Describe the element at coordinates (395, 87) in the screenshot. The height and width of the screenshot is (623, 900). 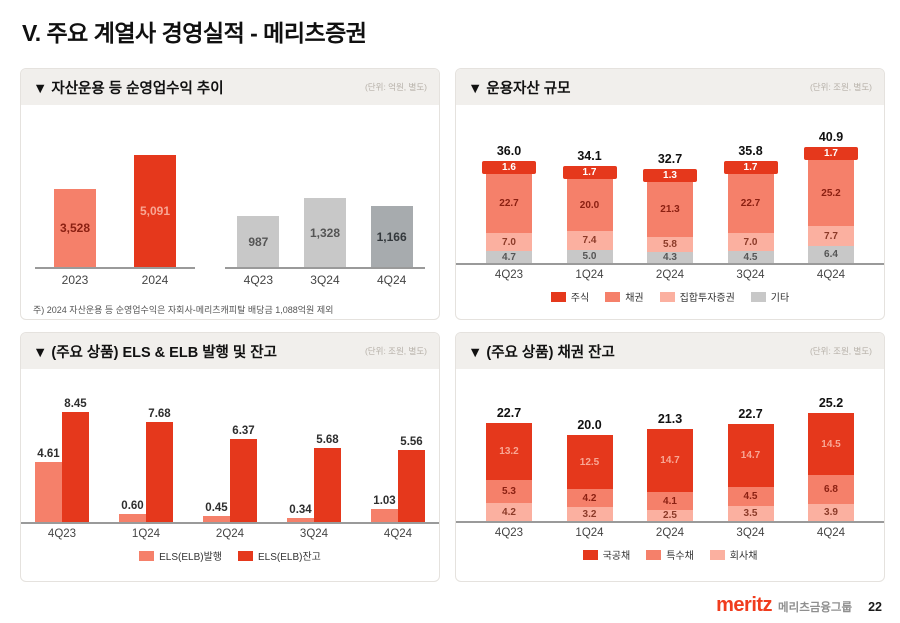
I see `panel-unit: (단위: 억원, 별도)` at that location.